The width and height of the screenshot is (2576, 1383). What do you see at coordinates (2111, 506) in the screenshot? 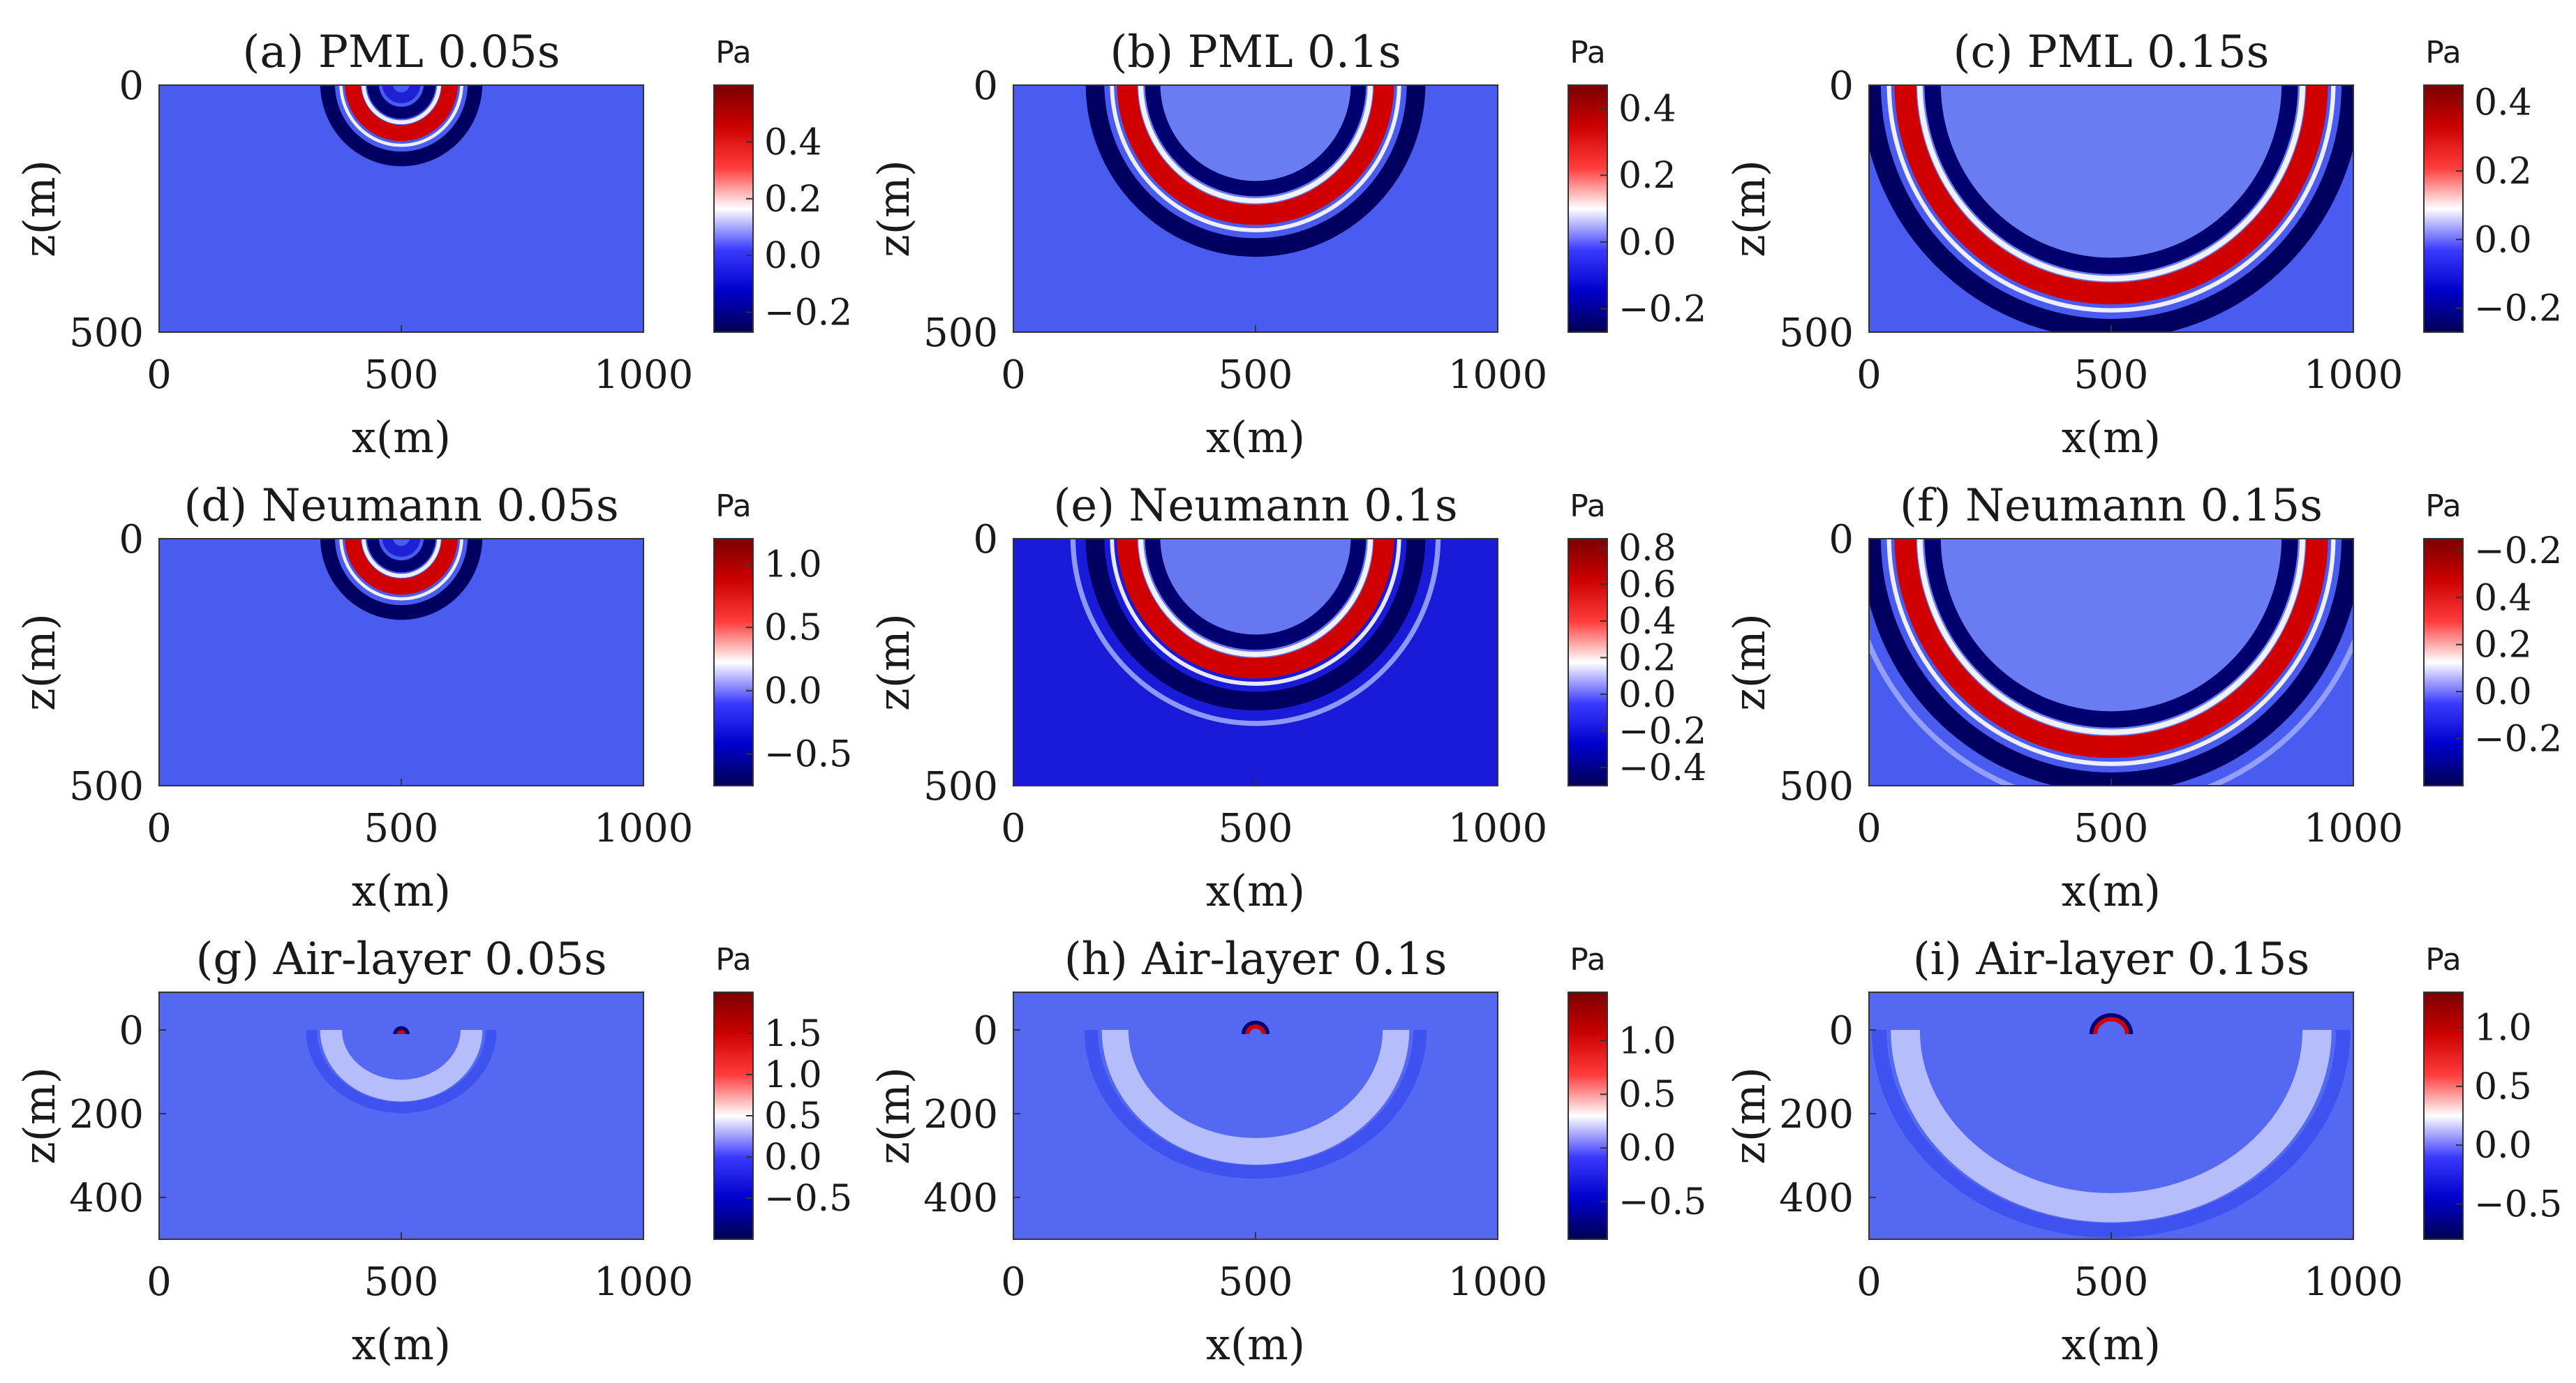
I see `panel-title: (f) Neumann 0.15s` at bounding box center [2111, 506].